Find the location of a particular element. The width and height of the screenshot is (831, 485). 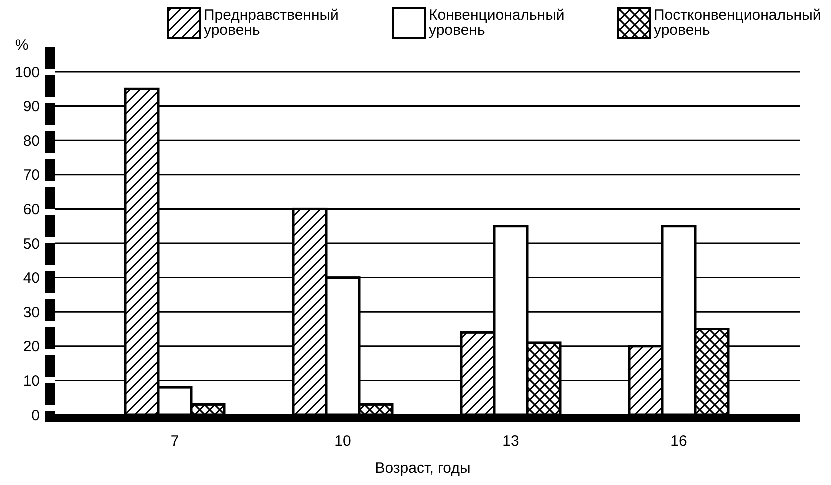

y-tick-label: 70 is located at coordinates (31, 175).